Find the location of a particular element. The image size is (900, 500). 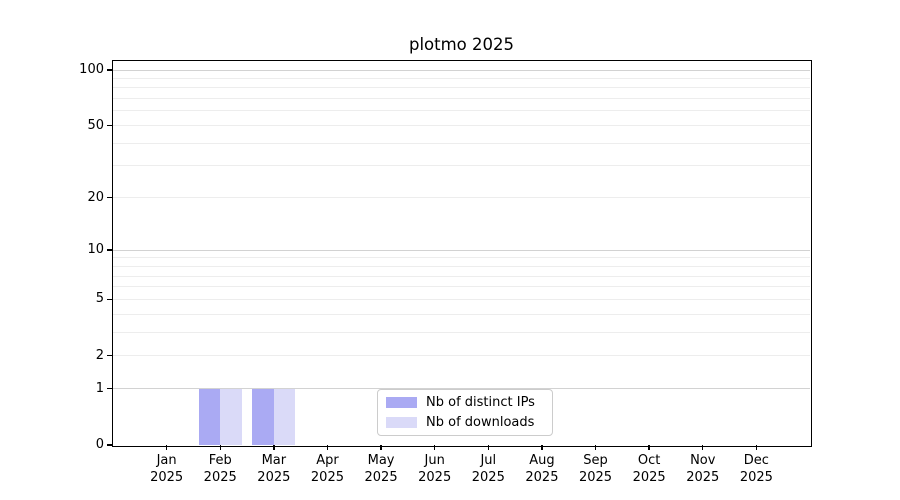

legend-label-distinct-ips: Nb of distinct IPs is located at coordinates (480, 402).